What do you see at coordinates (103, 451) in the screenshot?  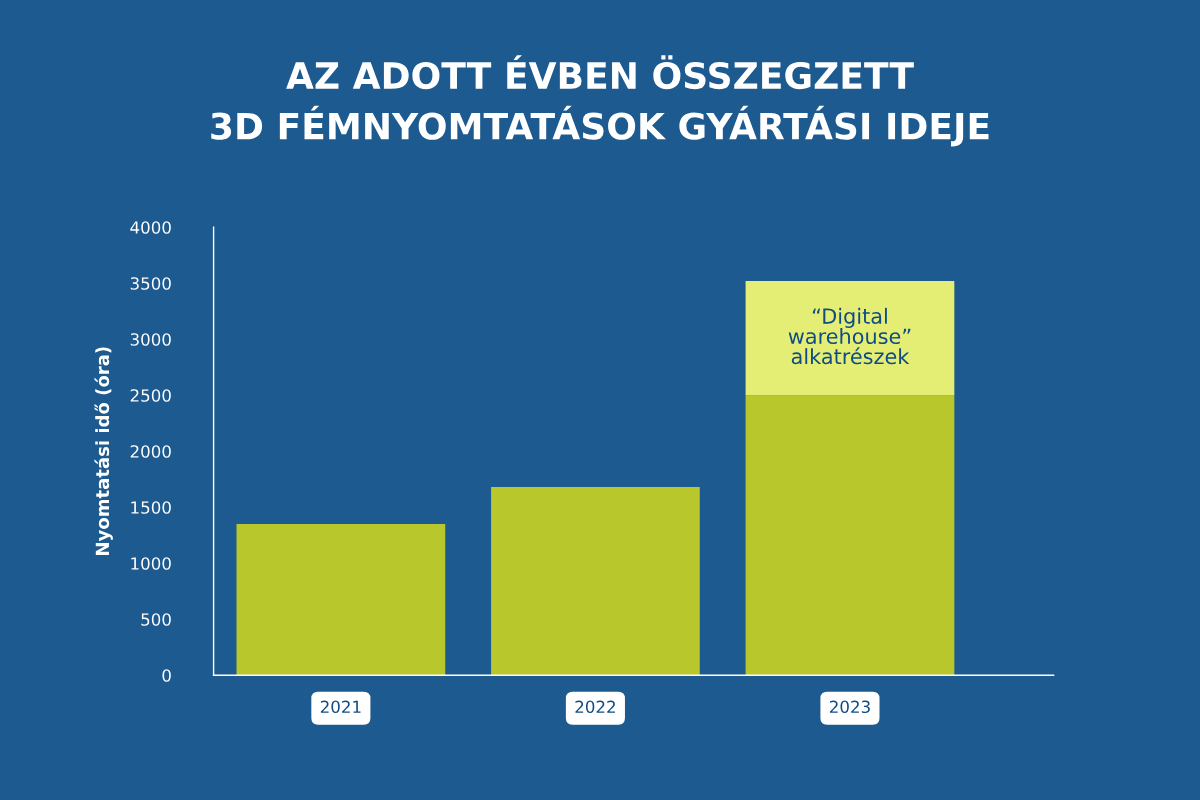 I see `y-axis-title: Nyomtatási idő (óra)` at bounding box center [103, 451].